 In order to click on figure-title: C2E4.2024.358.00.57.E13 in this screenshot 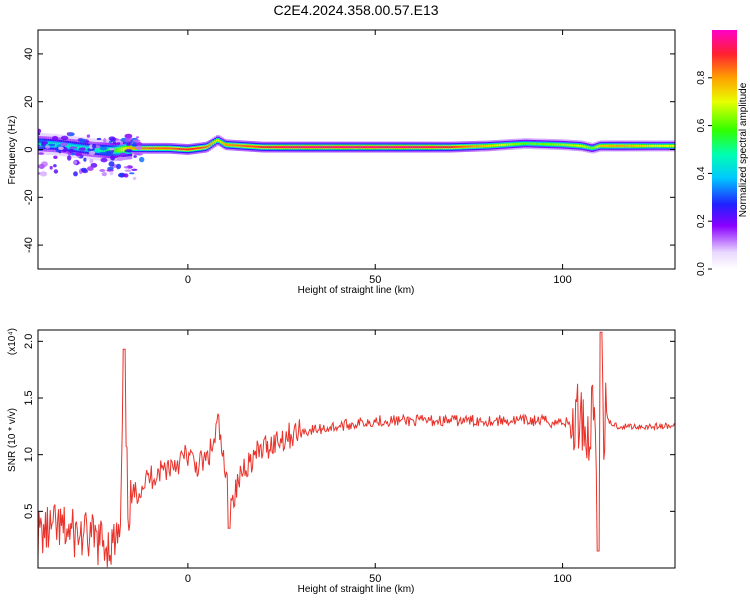, I will do `click(355, 10)`.